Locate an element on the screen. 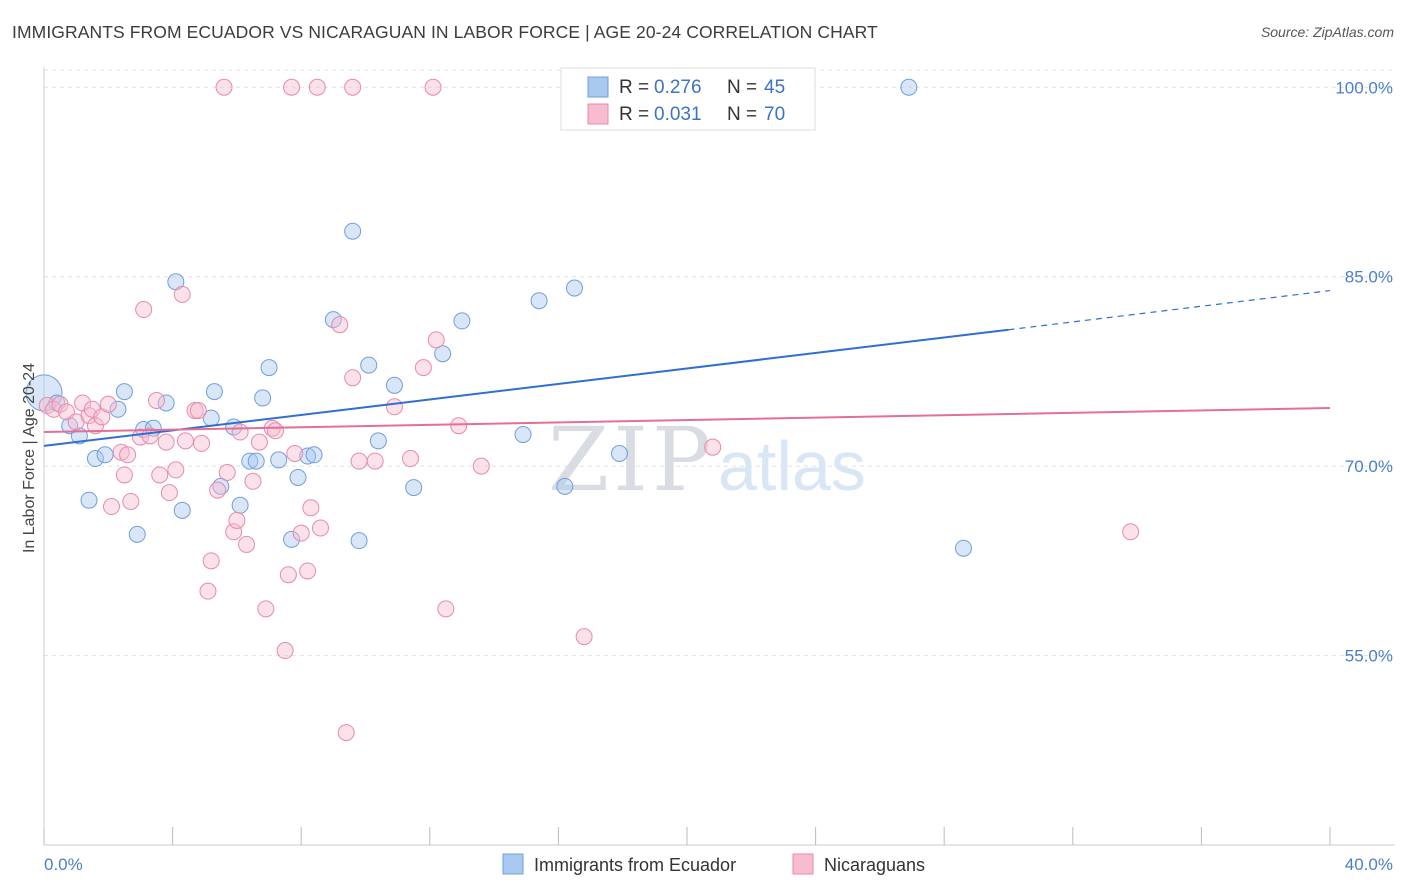  bottom-legend-swatch-nicaraguans is located at coordinates (803, 864).